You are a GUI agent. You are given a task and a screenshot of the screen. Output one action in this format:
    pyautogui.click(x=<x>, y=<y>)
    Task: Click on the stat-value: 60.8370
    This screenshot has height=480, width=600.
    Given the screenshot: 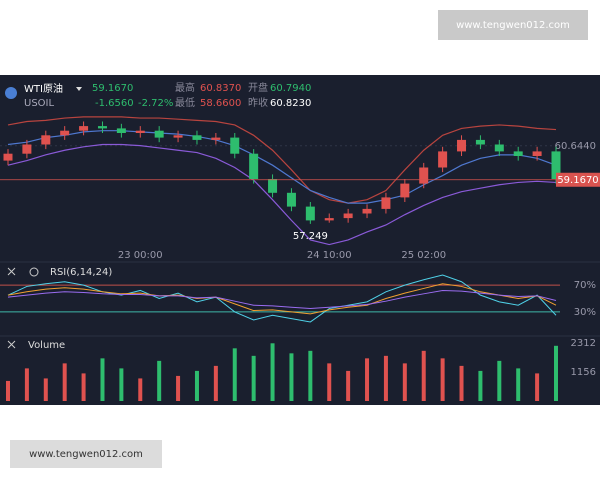 What is the action you would take?
    pyautogui.click(x=220, y=88)
    